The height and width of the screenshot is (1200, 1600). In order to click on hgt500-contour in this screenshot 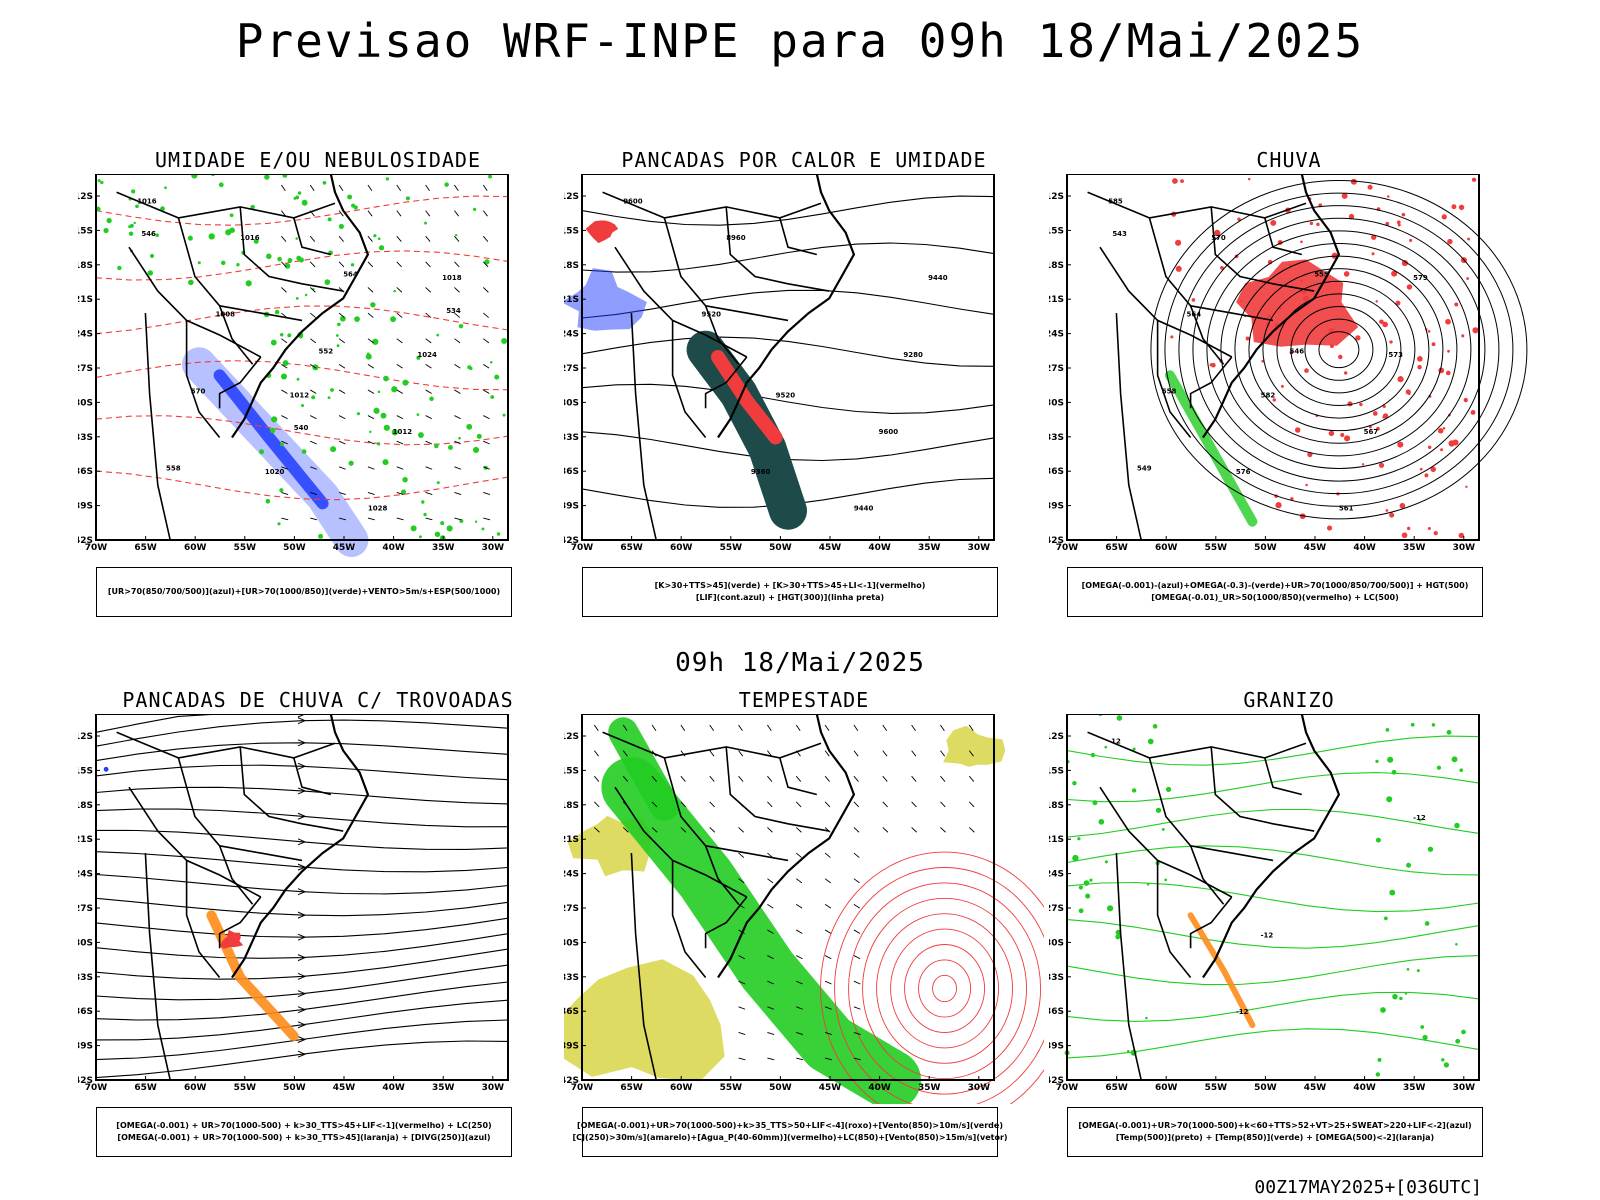, I will do `click(1339, 349)`.